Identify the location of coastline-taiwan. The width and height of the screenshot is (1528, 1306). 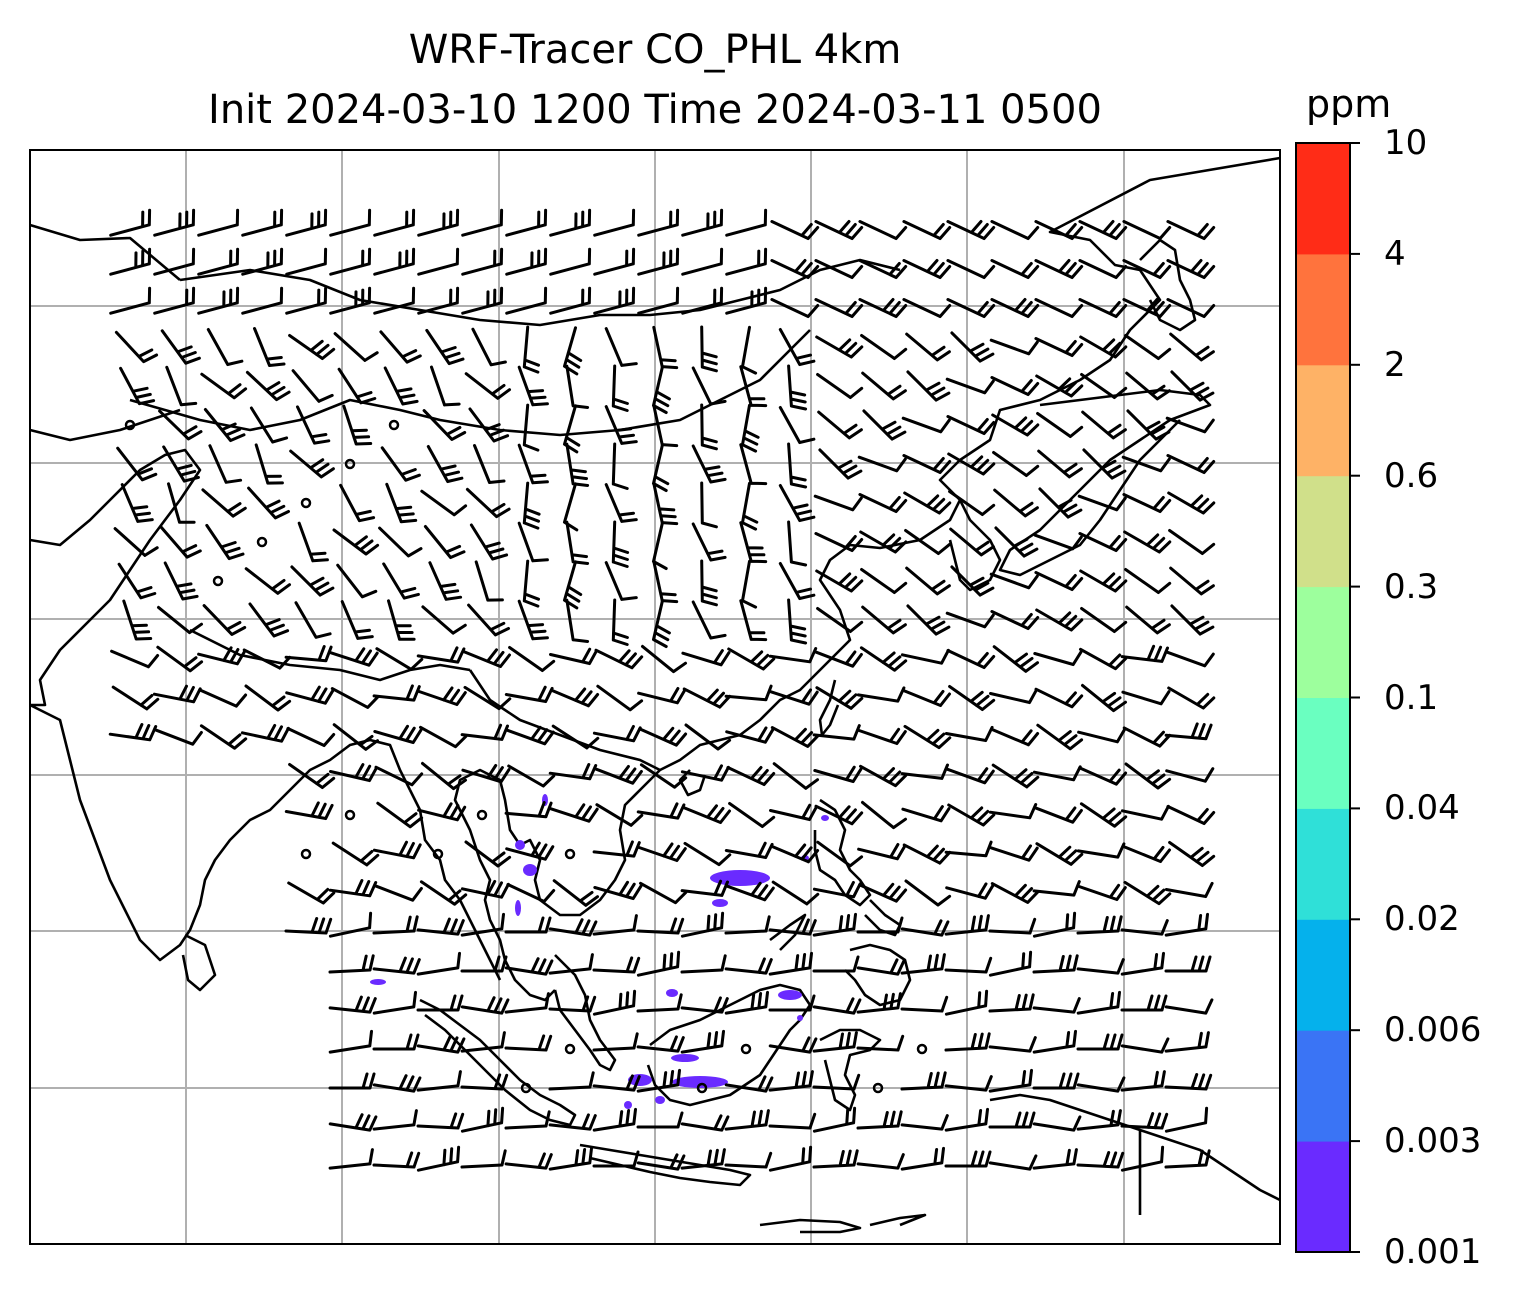
(829, 708).